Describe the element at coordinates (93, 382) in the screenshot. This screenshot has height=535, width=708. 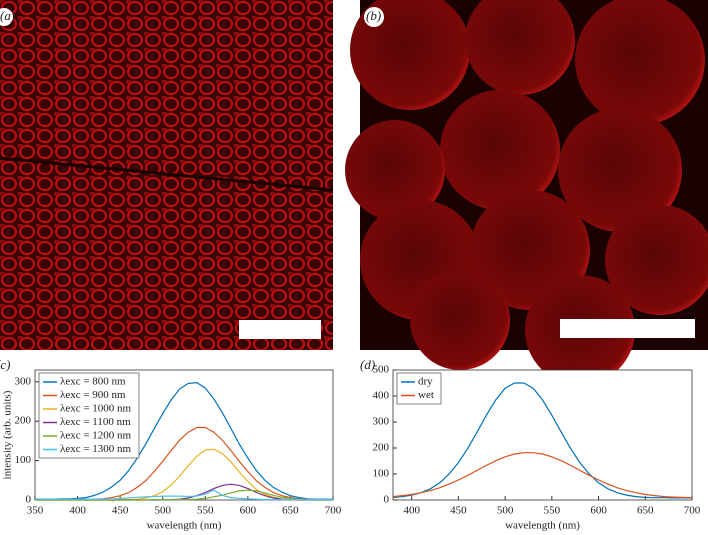
I see `legend-label: λexc = 800 nm` at that location.